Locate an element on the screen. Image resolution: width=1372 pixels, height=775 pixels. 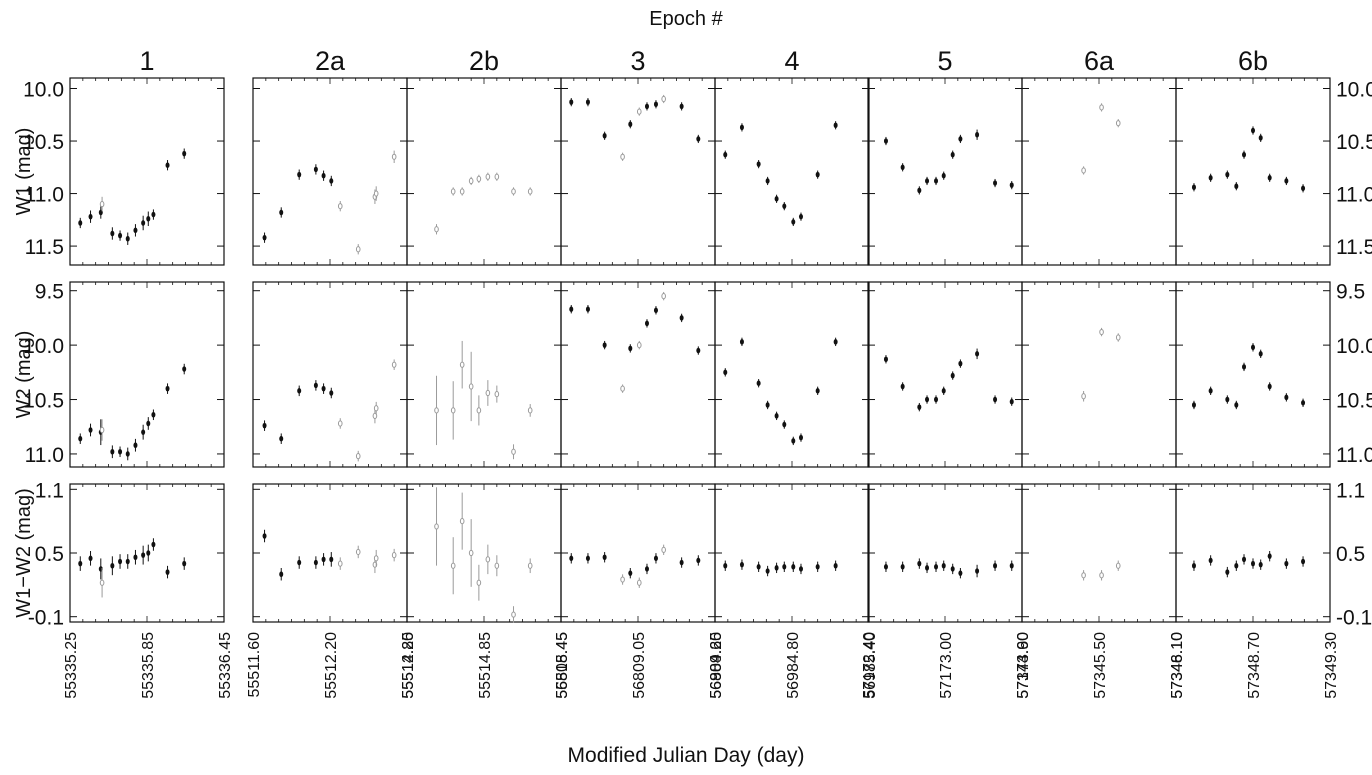
panel-frame-w2-2b is located at coordinates (484, 374).